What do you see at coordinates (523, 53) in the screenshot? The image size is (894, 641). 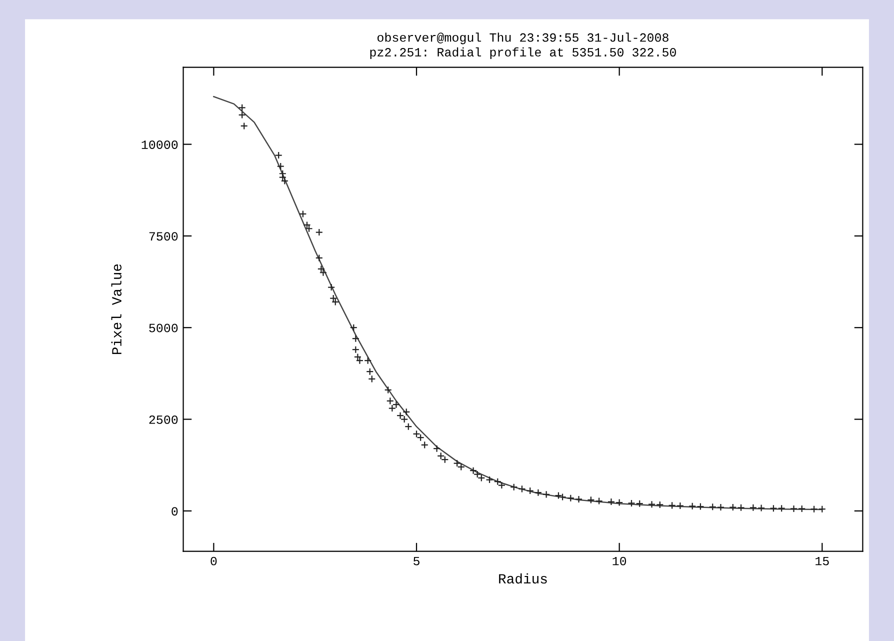 I see `chart-subtitle: pz2.251: Radial profile at 5351.50 322.50` at bounding box center [523, 53].